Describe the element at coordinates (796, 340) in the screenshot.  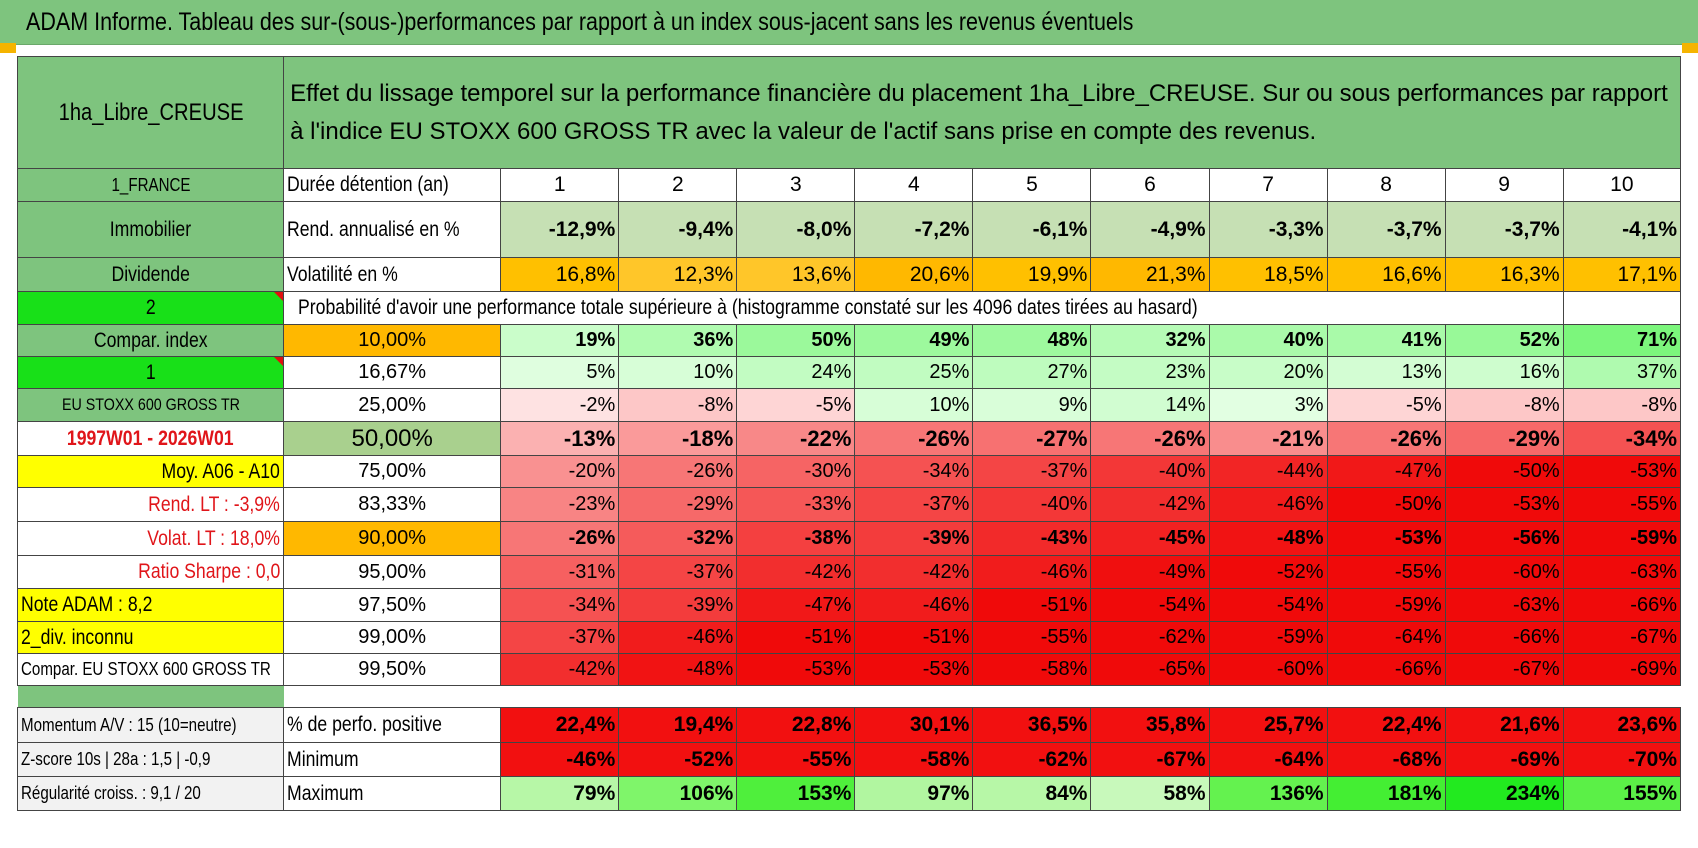
I see `quantile-value: 50%` at that location.